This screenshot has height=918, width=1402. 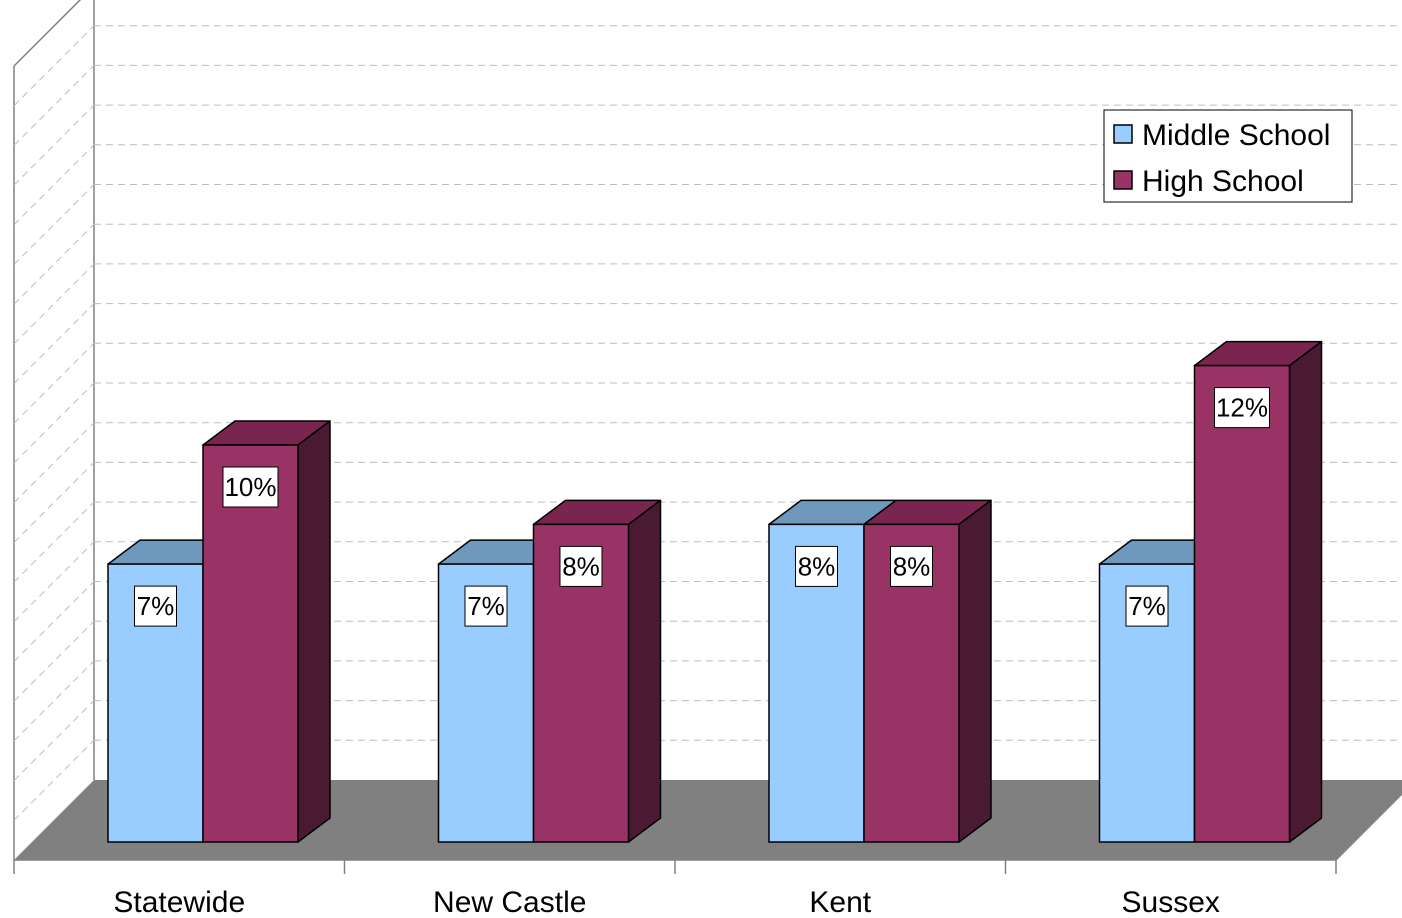 What do you see at coordinates (597, 671) in the screenshot?
I see `bar-high-school-new-castle` at bounding box center [597, 671].